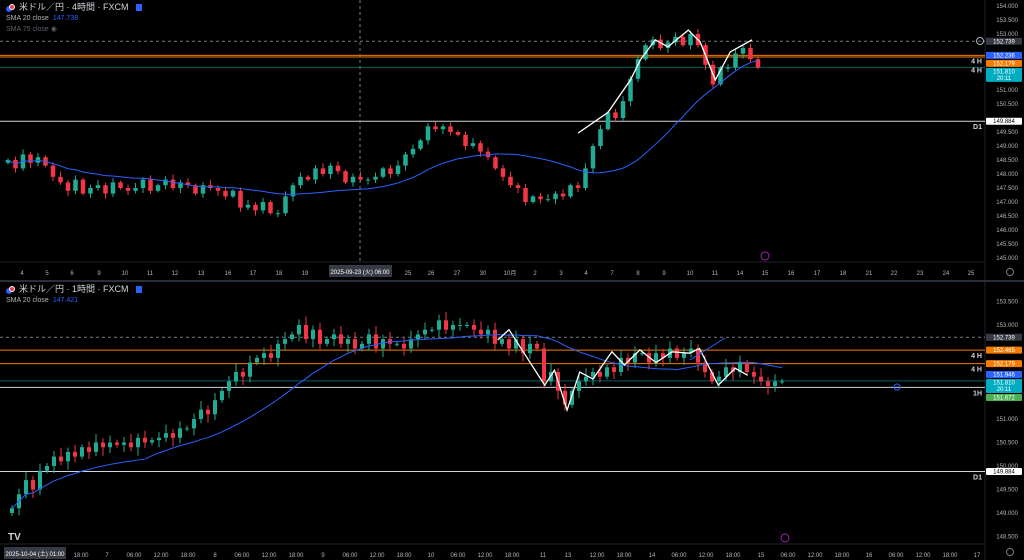 The image size is (1024, 560). I want to click on time-tick: 11, so click(715, 274).